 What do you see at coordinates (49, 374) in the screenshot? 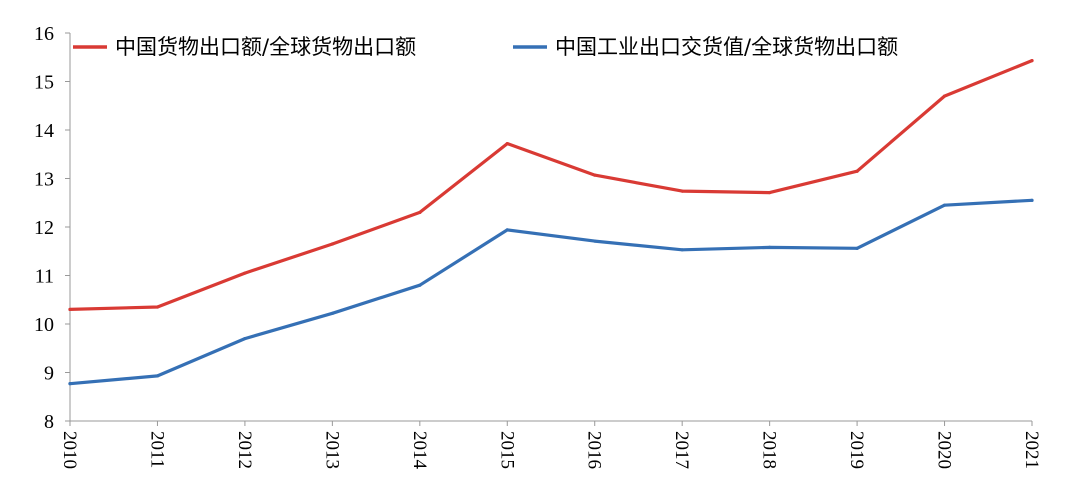
I see `y-tick-label: 9` at bounding box center [49, 374].